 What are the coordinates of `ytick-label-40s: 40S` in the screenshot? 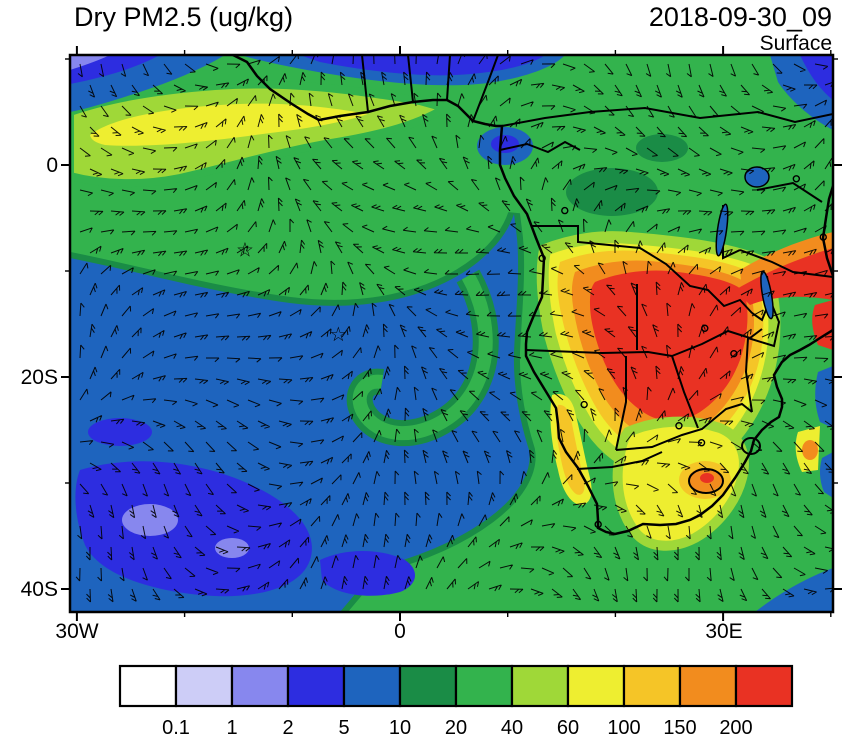 It's located at (39, 589).